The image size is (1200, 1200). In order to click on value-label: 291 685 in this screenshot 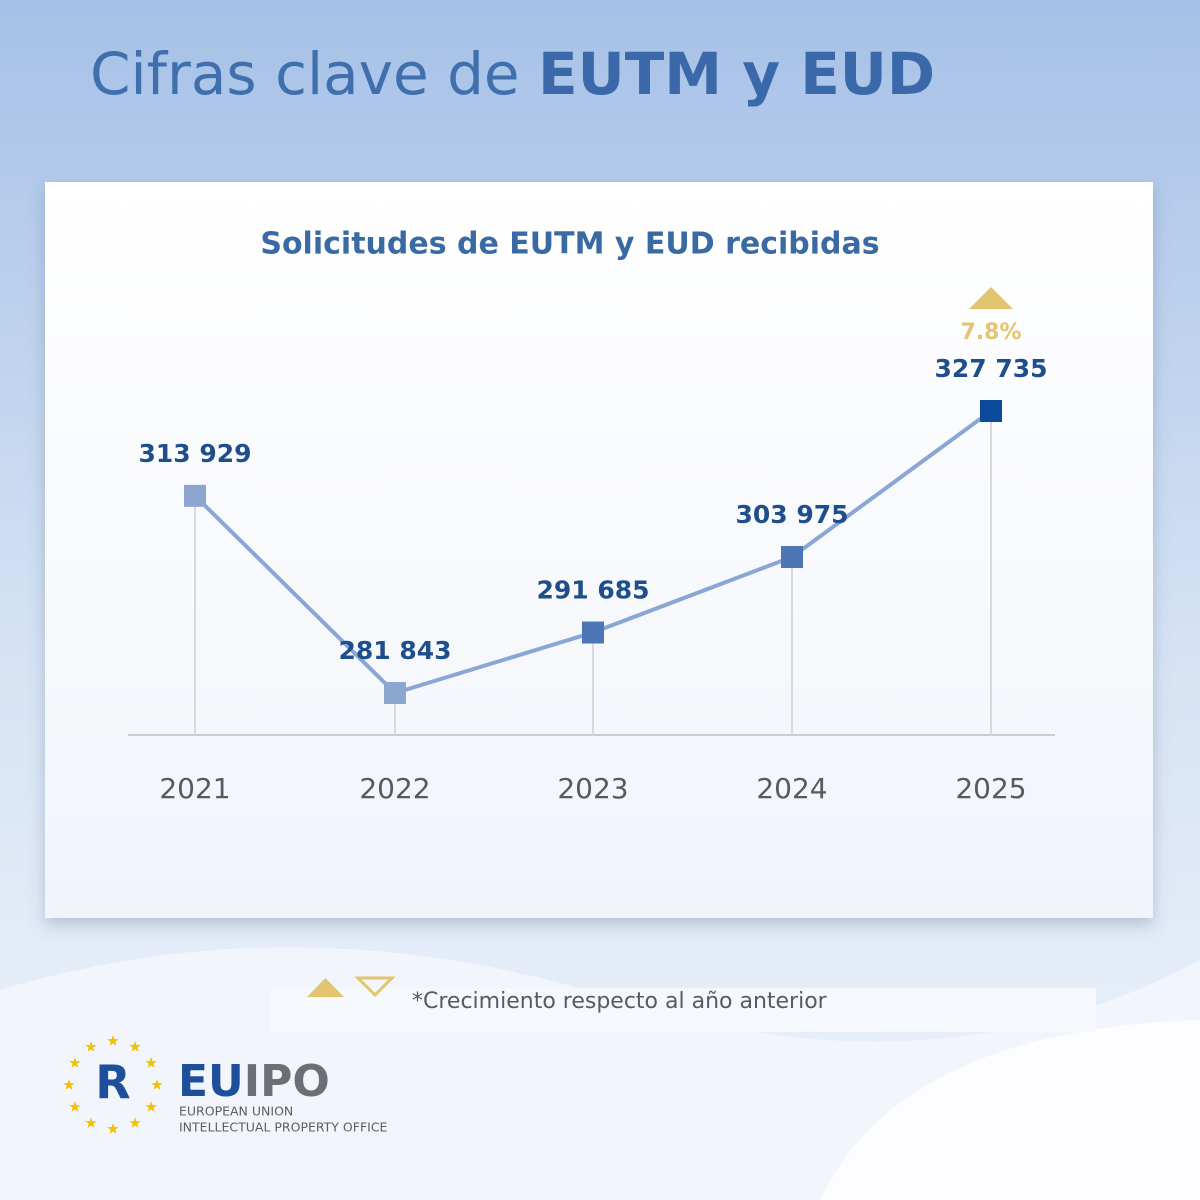, I will do `click(592, 590)`.